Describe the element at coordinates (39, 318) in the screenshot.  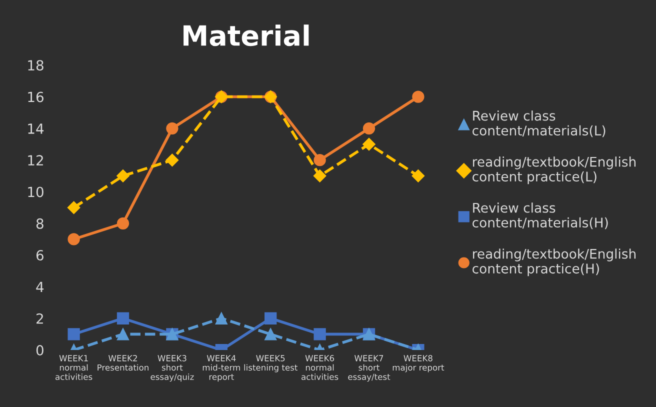
I see `y-tick-label: 2` at that location.